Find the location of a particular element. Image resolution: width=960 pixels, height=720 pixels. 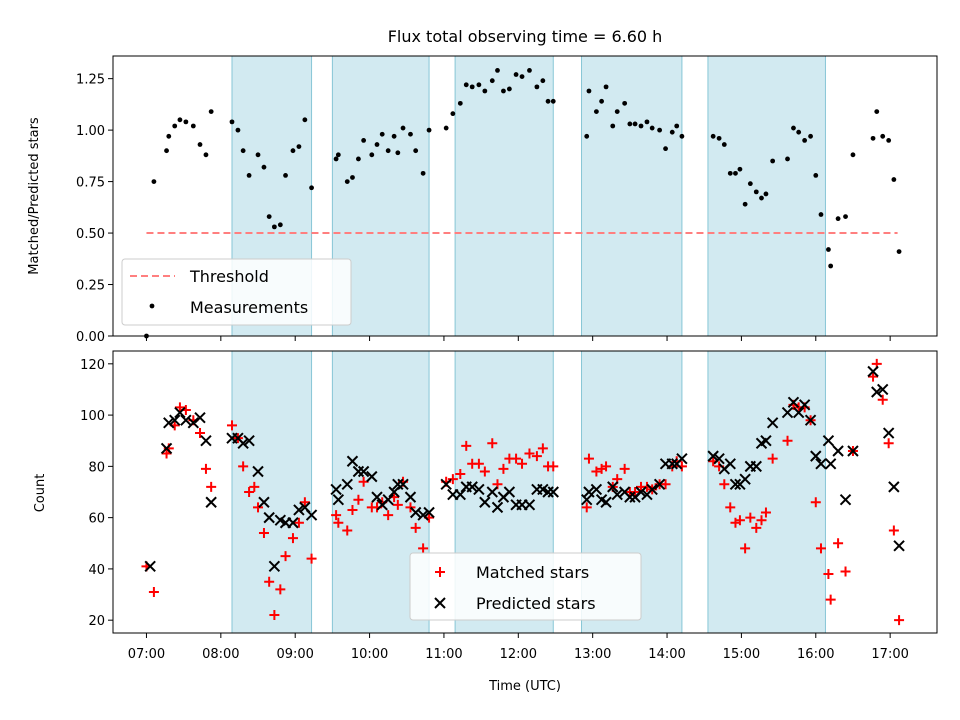

x-tick-label: 17:00 is located at coordinates (889, 654).